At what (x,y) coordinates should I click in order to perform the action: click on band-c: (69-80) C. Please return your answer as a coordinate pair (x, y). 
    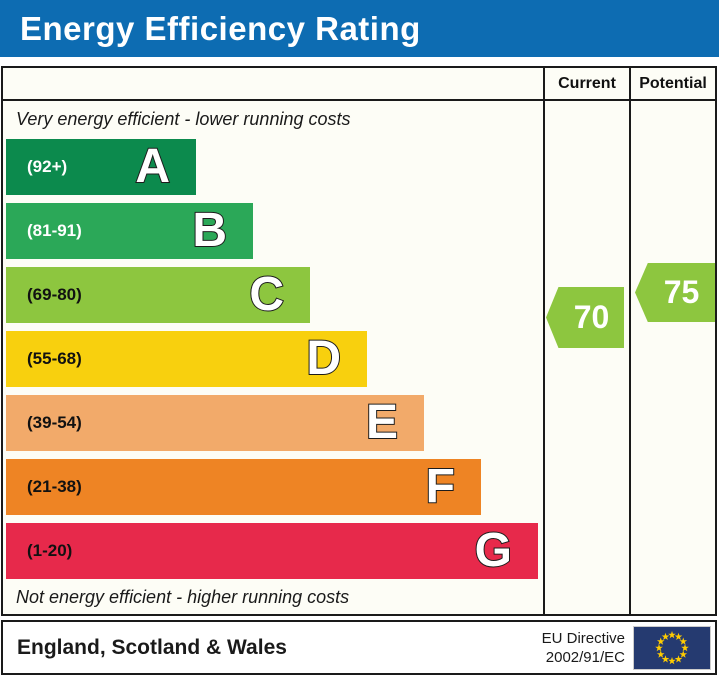
    Looking at the image, I should click on (158, 295).